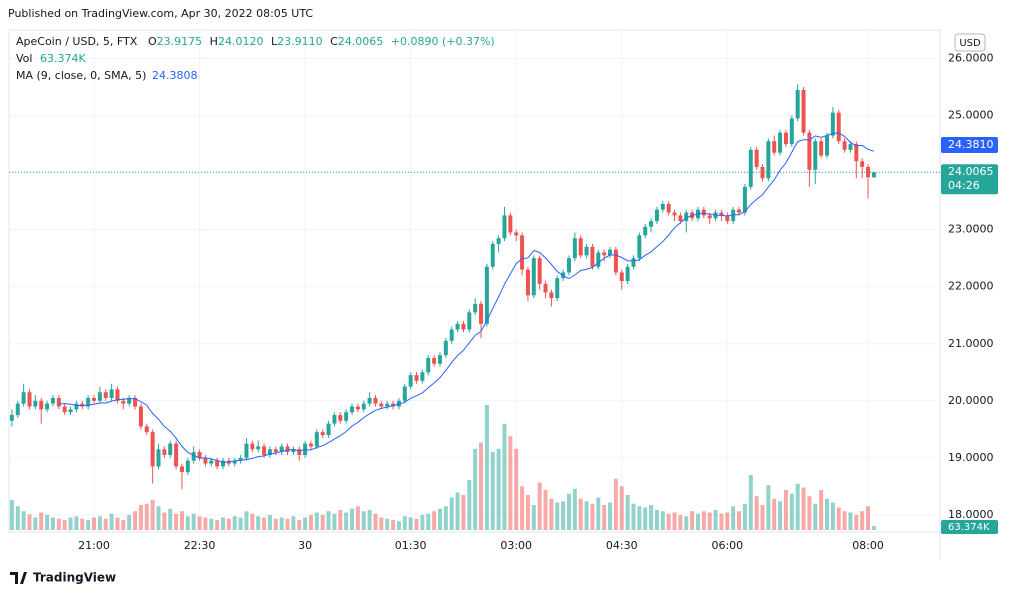  What do you see at coordinates (180, 41) in the screenshot?
I see `legend-open: 23.9175` at bounding box center [180, 41].